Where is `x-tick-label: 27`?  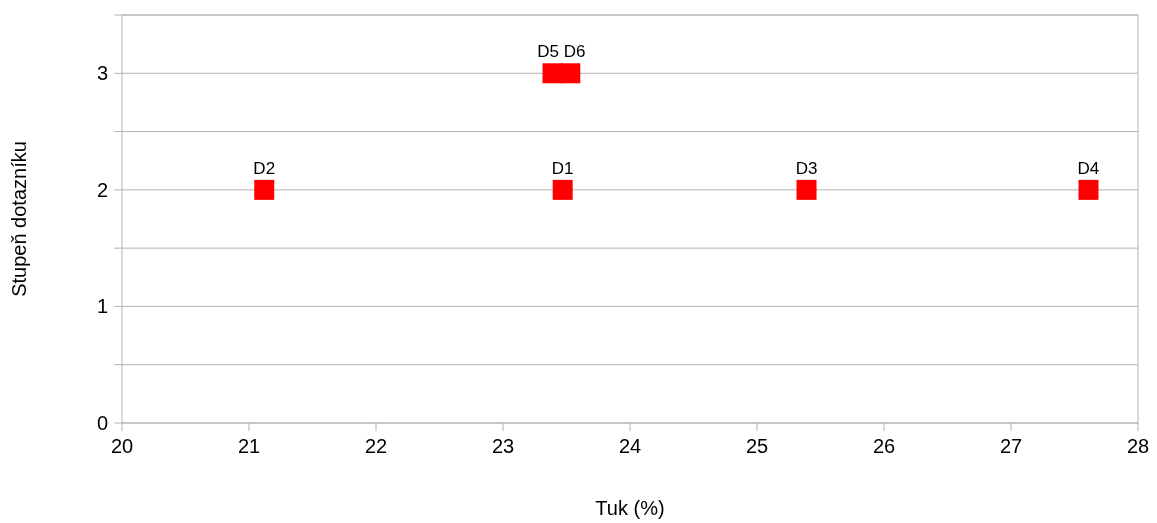
x-tick-label: 27 is located at coordinates (1011, 446).